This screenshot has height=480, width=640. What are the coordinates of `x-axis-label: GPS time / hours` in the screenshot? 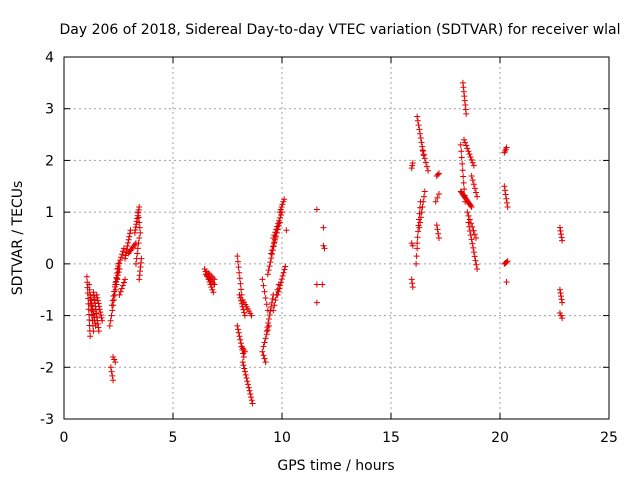 It's located at (335, 466).